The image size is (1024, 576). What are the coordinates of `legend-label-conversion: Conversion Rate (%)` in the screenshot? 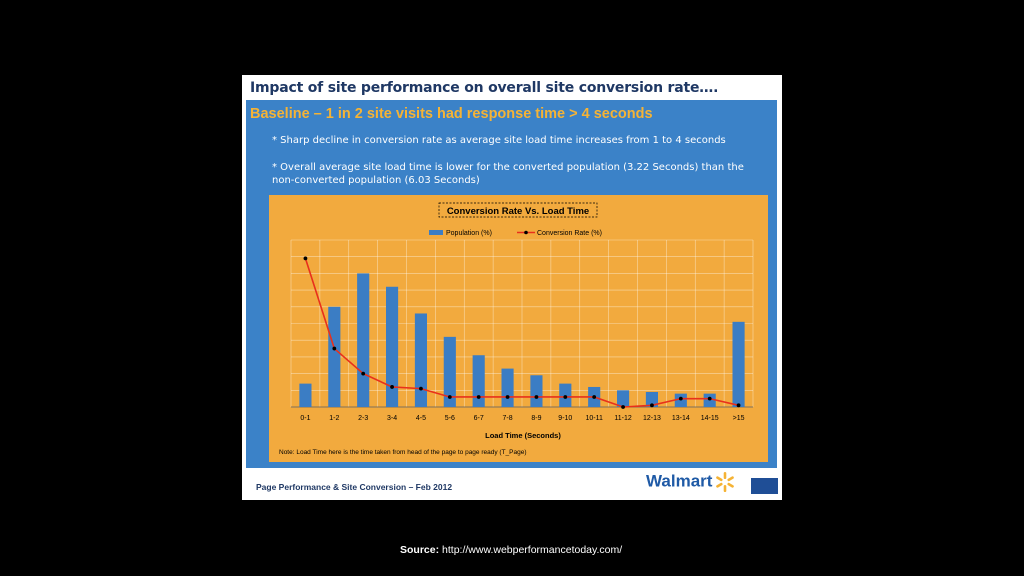 It's located at (569, 233).